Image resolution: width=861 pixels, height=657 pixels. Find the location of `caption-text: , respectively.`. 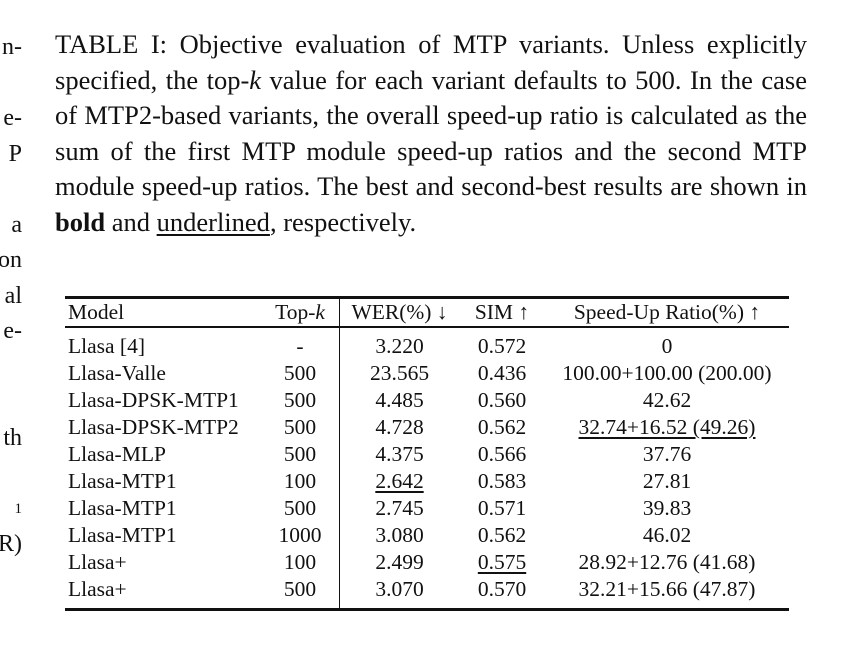

caption-text: , respectively. is located at coordinates (343, 221).